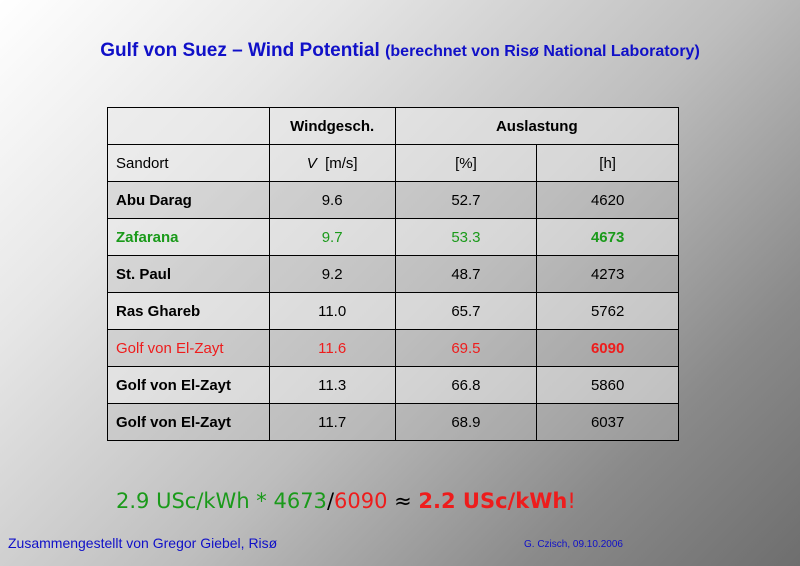 The width and height of the screenshot is (800, 566). I want to click on row-hours: 6037, so click(607, 422).